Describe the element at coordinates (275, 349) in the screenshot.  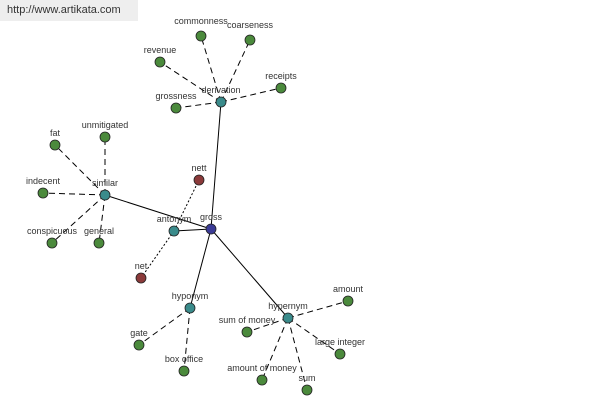
I see `edge-hypernym-amount-of-money` at that location.